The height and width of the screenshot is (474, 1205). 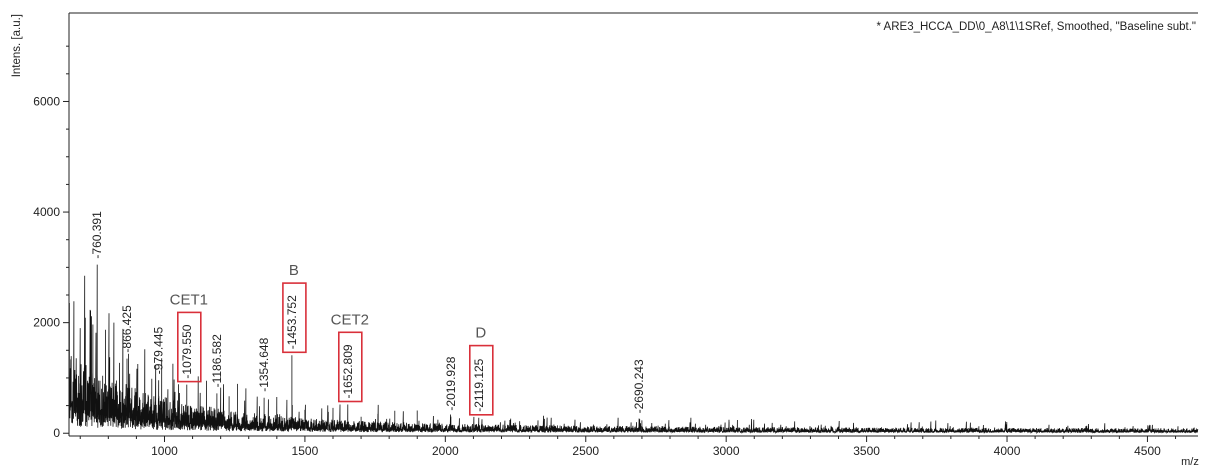 What do you see at coordinates (451, 383) in the screenshot?
I see `peak-label: -2019.928` at bounding box center [451, 383].